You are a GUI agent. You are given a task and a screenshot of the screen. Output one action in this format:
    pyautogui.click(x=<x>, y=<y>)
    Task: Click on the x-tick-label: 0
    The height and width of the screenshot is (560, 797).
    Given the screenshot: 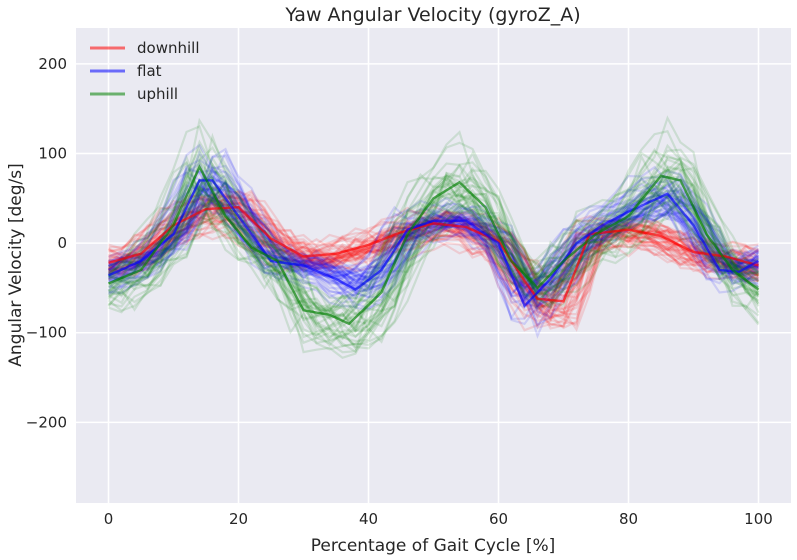 What is the action you would take?
    pyautogui.click(x=109, y=519)
    